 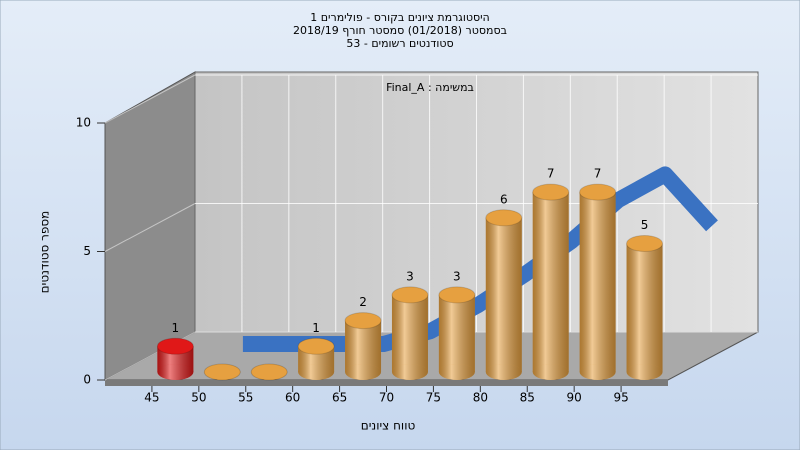 I want to click on annotation: Final_A : במשימה, so click(x=430, y=87).